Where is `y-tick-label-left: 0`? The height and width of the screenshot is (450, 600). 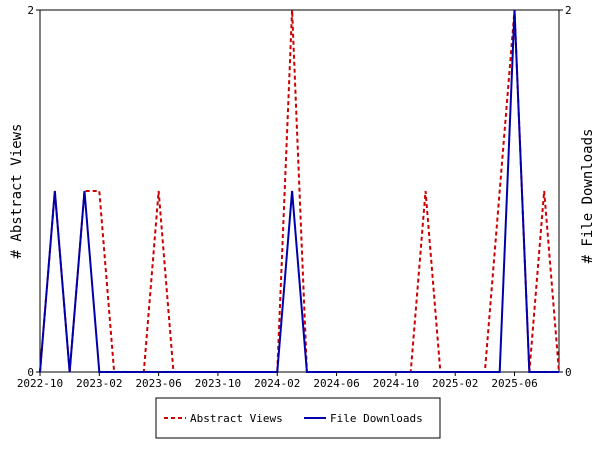
y-tick-label-left: 0 is located at coordinates (30, 372).